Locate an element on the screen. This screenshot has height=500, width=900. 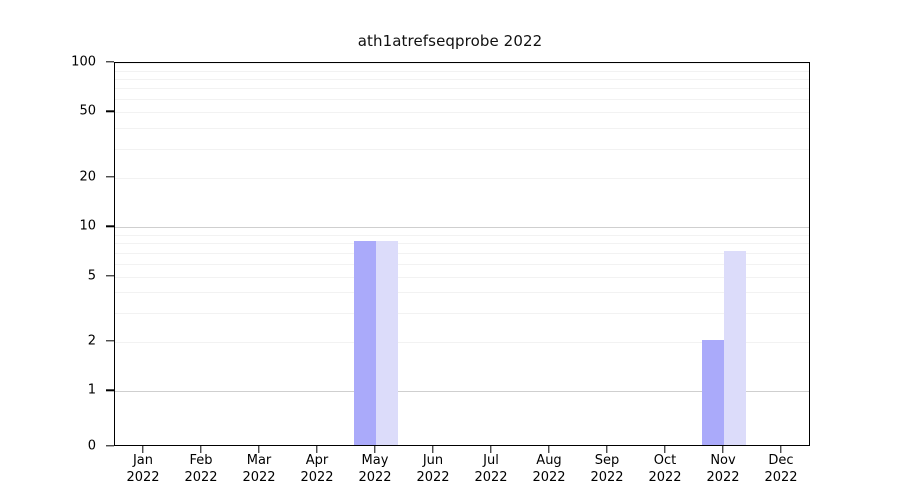
x-axis-tick-label: Jun 2022 is located at coordinates (432, 469).